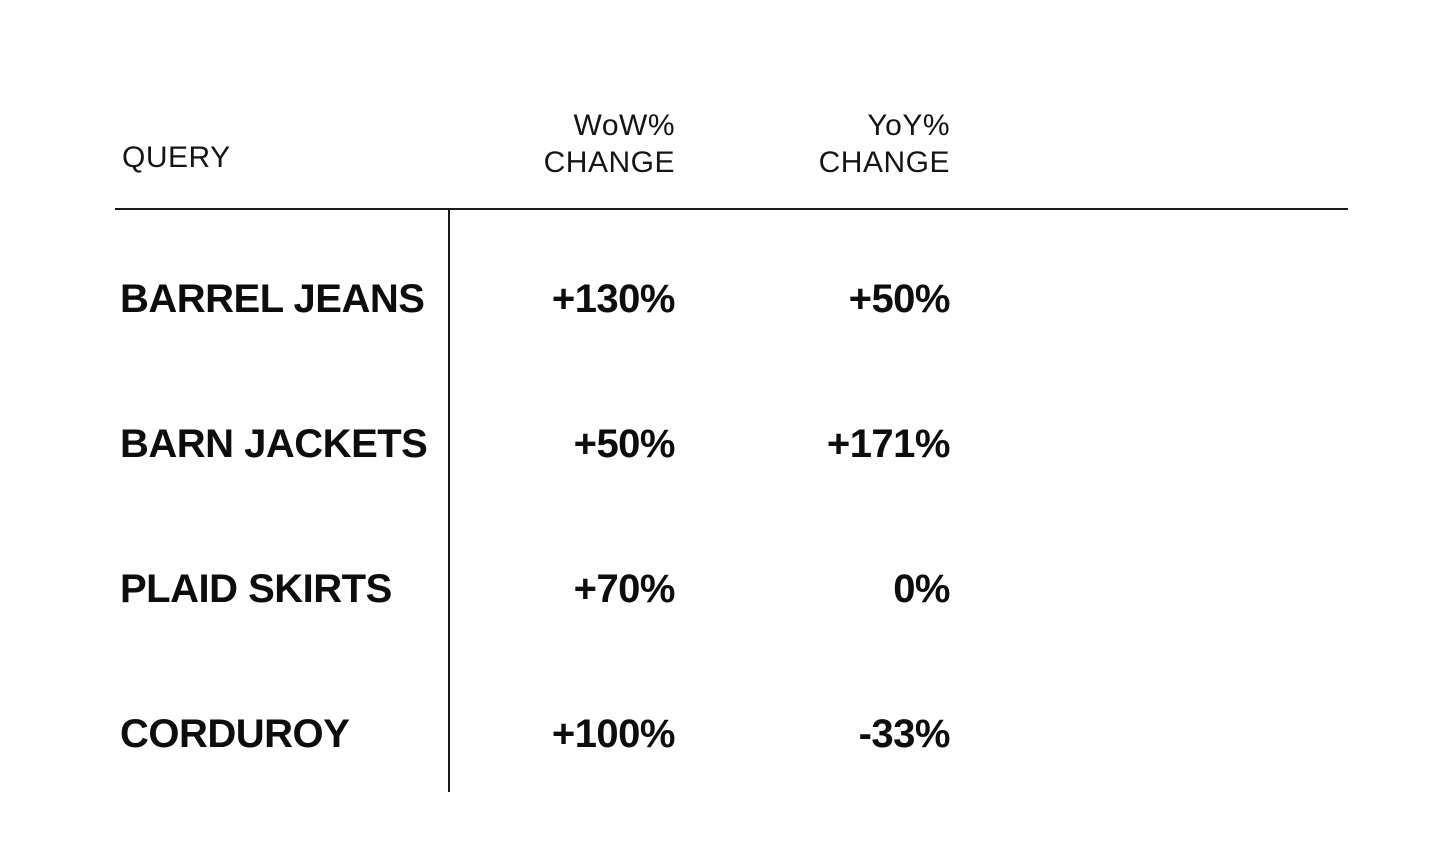 The image size is (1456, 856). Describe the element at coordinates (728, 589) in the screenshot. I see `table-row: PLAID SKIRTS +70% 0%` at that location.